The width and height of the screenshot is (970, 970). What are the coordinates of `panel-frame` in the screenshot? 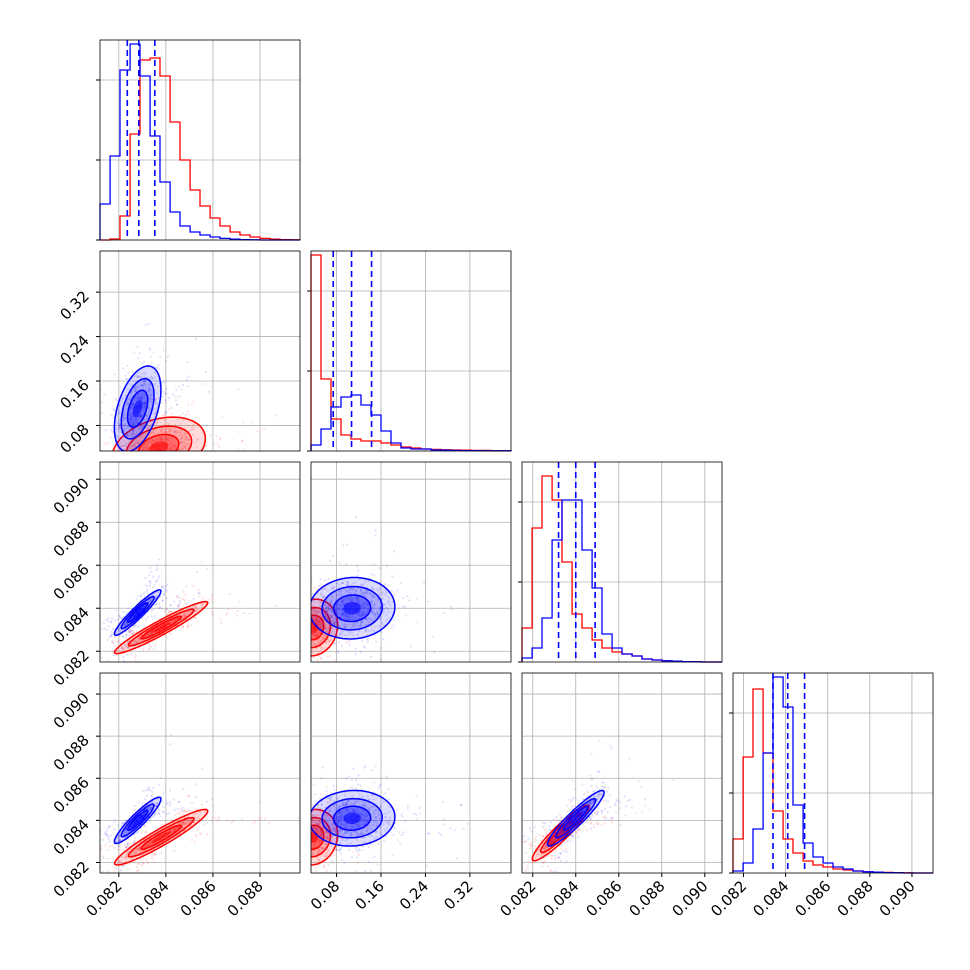 It's located at (200, 562).